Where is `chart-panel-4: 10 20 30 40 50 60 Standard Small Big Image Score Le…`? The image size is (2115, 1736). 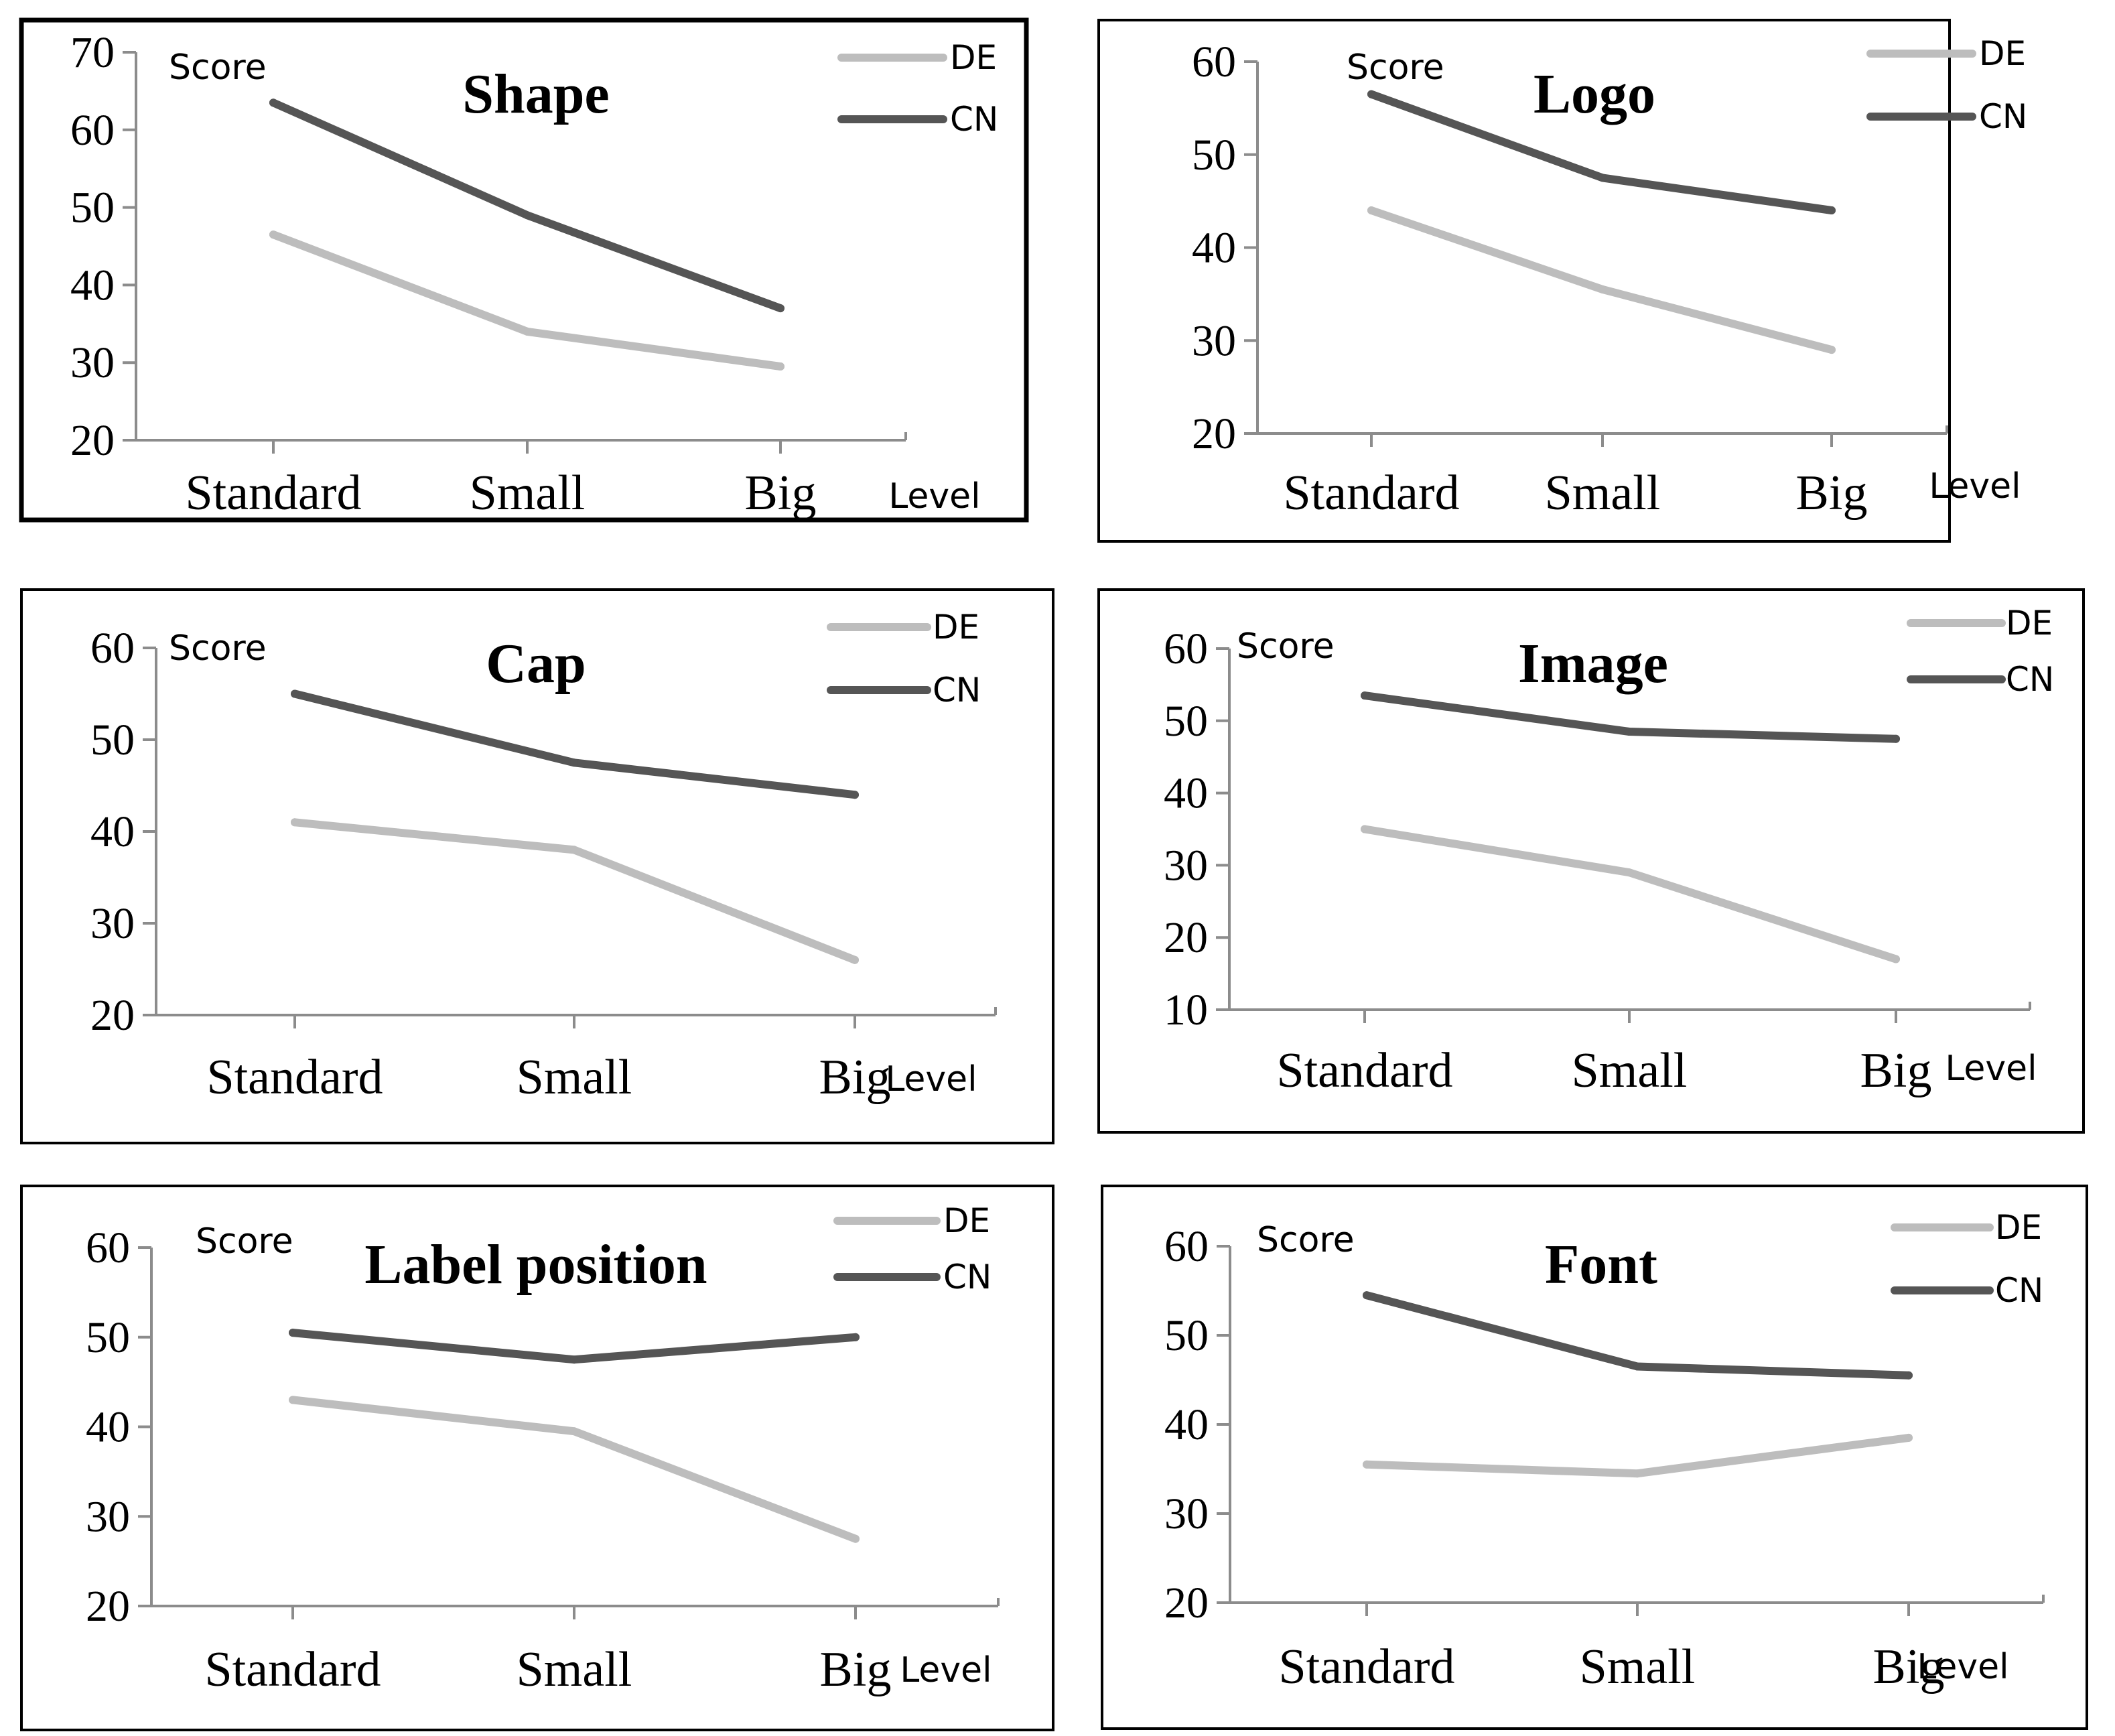 chart-panel-4: 10 20 30 40 50 60 Standard Small Big Image Score Le… is located at coordinates (1591, 861).